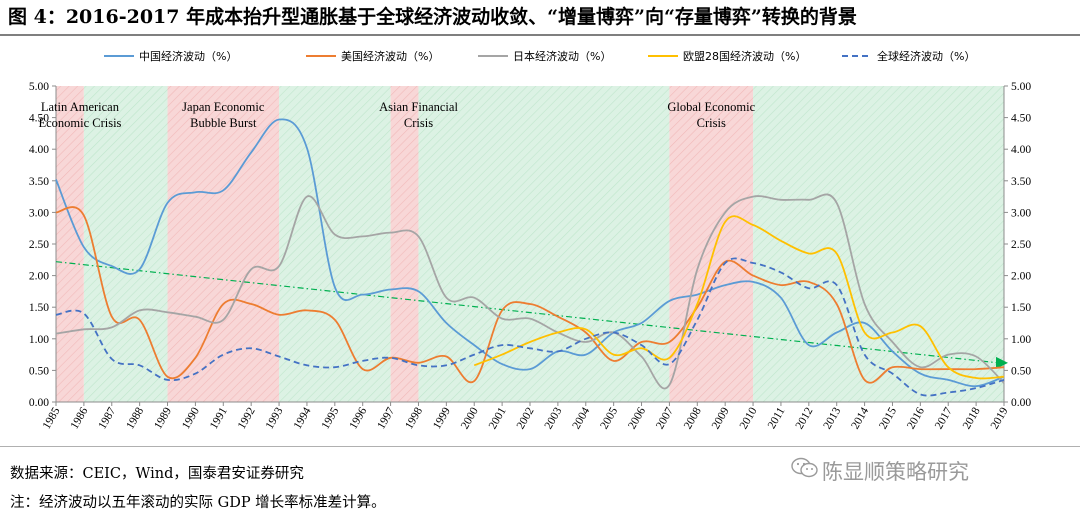 Image resolution: width=1080 pixels, height=520 pixels. I want to click on x-tick-label: 2011, so click(777, 418).